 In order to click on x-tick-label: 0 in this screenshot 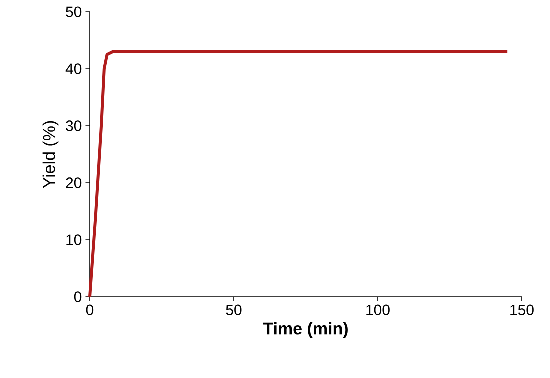, I will do `click(90, 310)`.